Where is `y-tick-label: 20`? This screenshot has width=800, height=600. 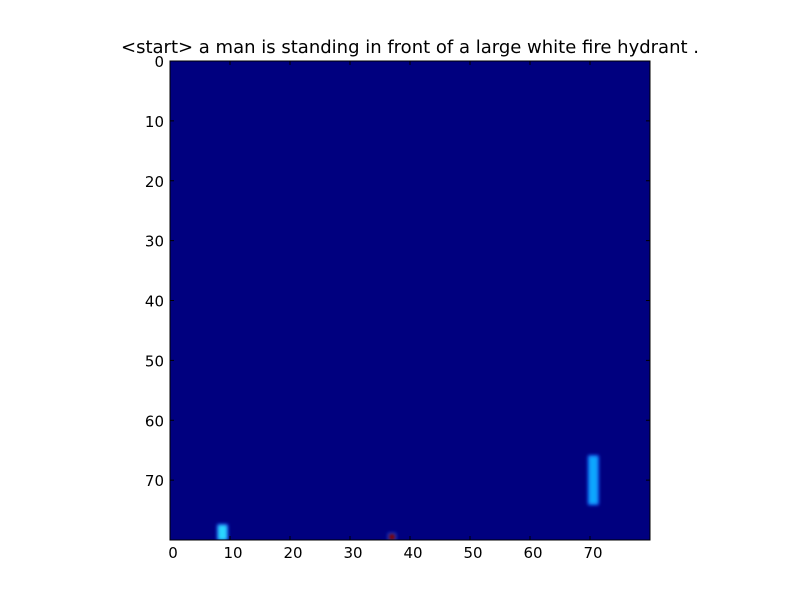 y-tick-label: 20 is located at coordinates (154, 182).